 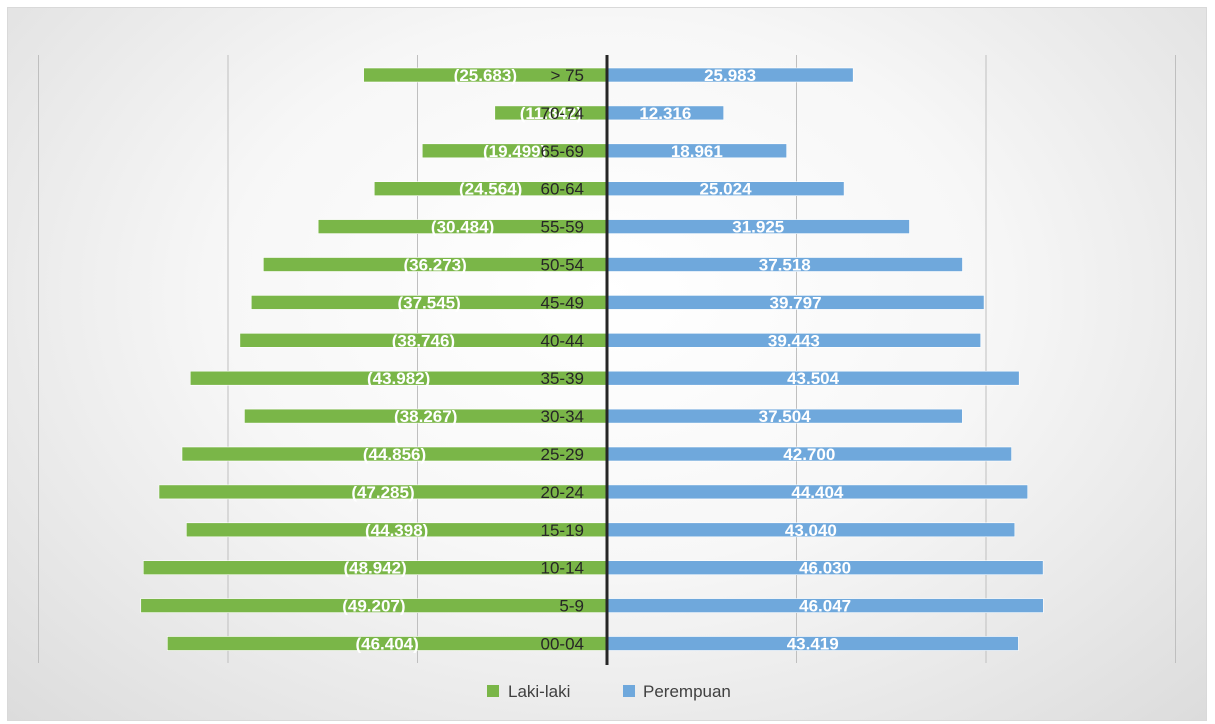 What do you see at coordinates (434, 265) in the screenshot?
I see `data-label: (36.273)` at bounding box center [434, 265].